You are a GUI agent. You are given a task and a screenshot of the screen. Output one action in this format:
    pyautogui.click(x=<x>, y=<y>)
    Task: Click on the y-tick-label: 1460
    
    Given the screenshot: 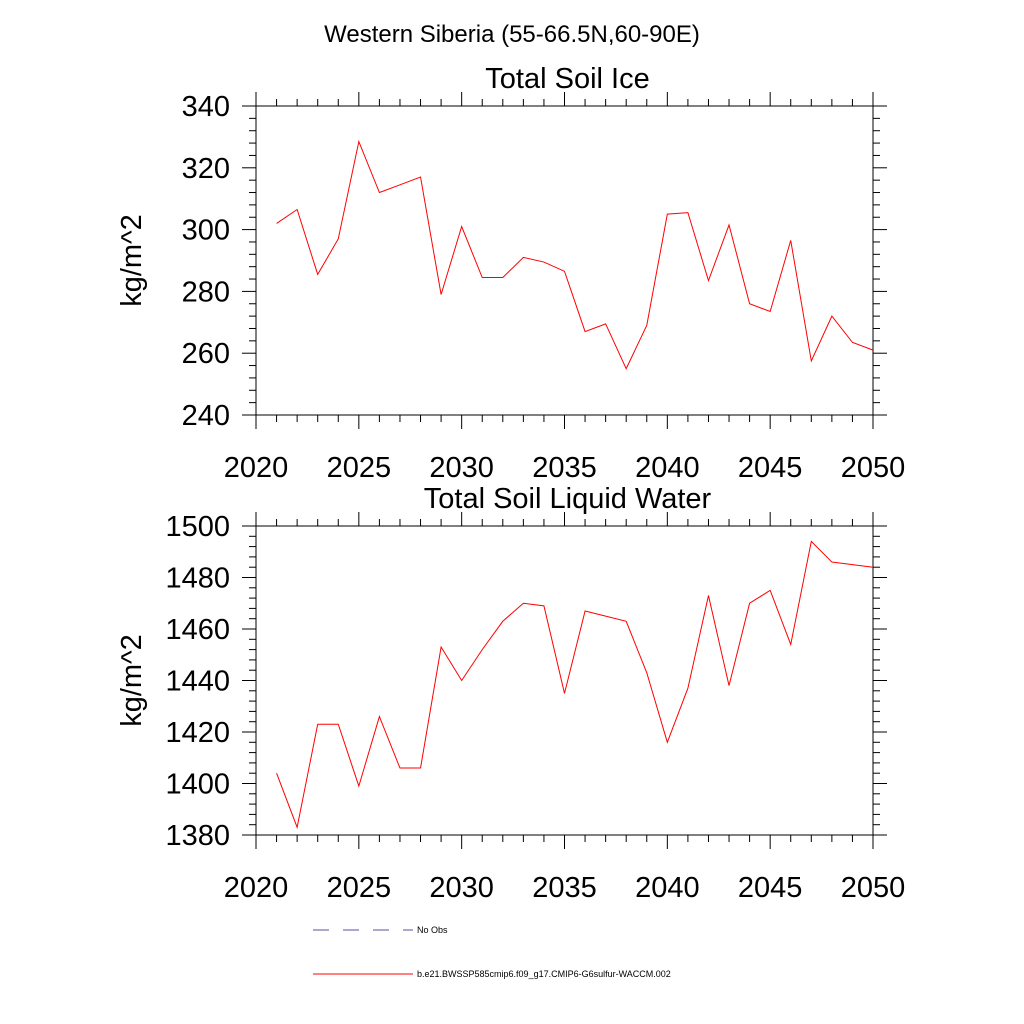 What is the action you would take?
    pyautogui.click(x=197, y=630)
    